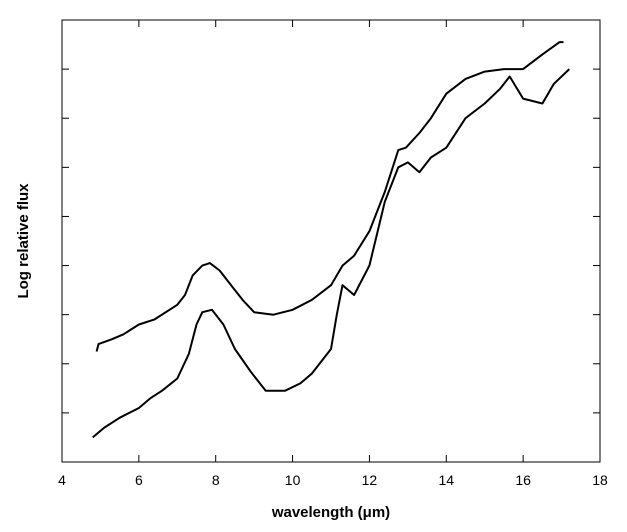  What do you see at coordinates (23, 241) in the screenshot?
I see `y-axis-label: Log relative flux` at bounding box center [23, 241].